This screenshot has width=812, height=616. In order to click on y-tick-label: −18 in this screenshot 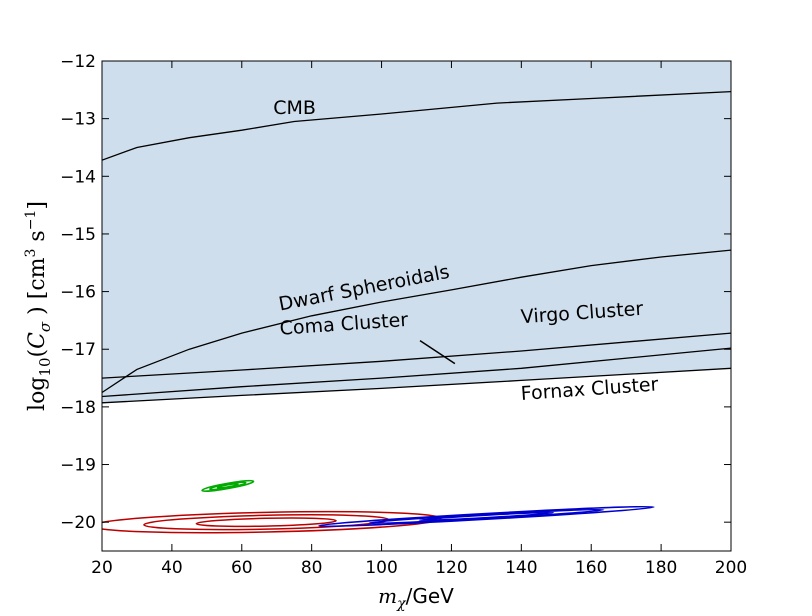, I will do `click(78, 408)`.